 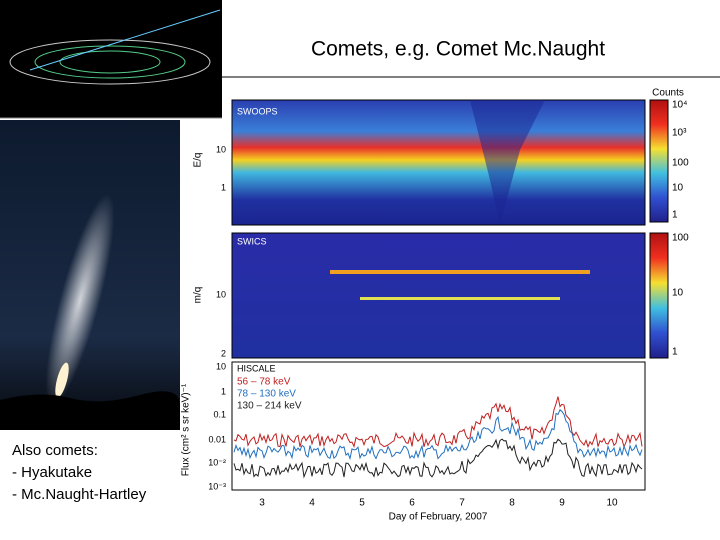 I want to click on x-tick-label: 9, so click(x=562, y=503).